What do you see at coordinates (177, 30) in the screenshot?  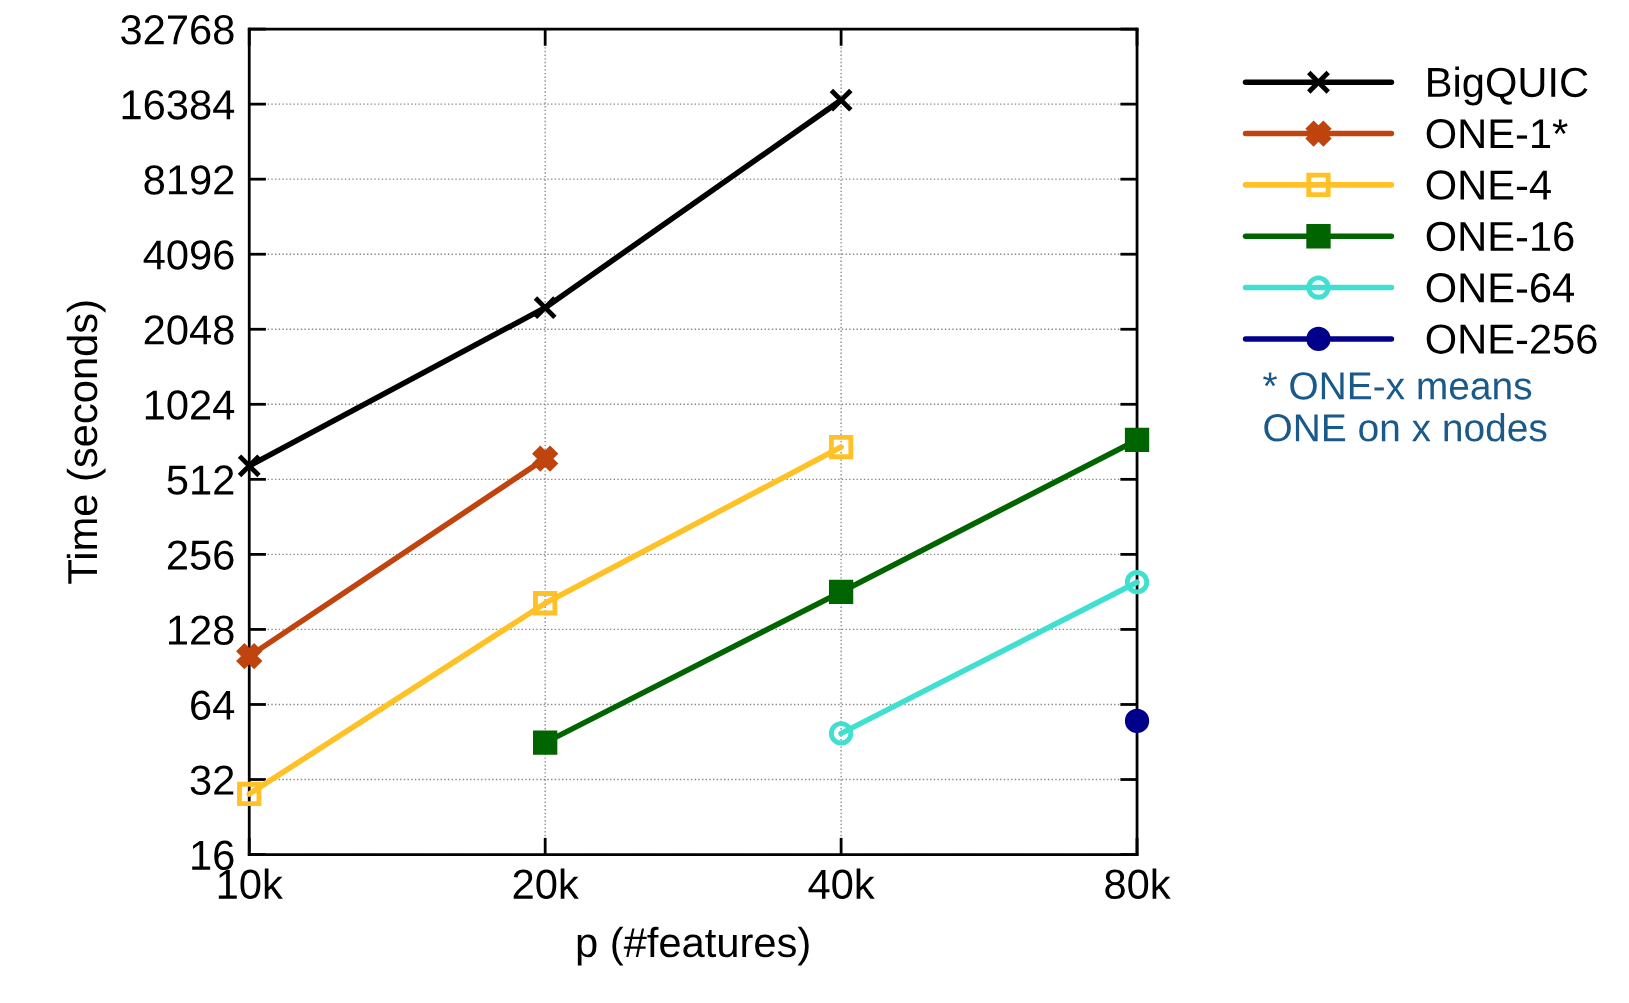 I see `y-tick-label: 32768` at bounding box center [177, 30].